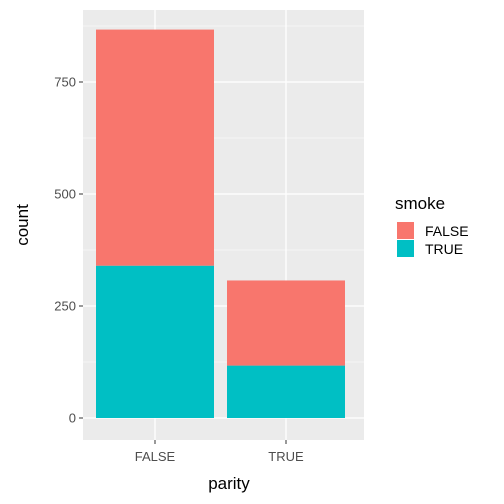 The width and height of the screenshot is (504, 504). What do you see at coordinates (420, 203) in the screenshot?
I see `legend-title: smoke` at bounding box center [420, 203].